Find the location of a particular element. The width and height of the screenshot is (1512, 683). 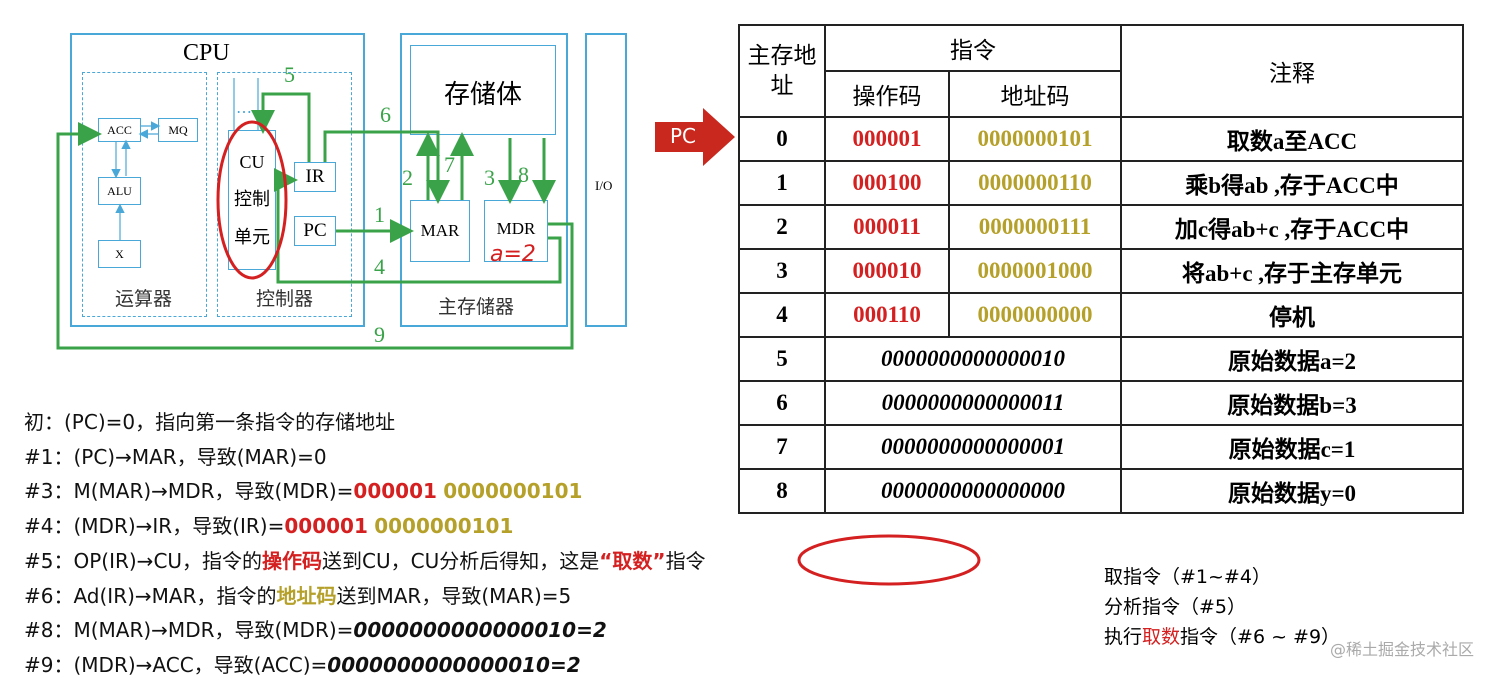

header-comment: 注释 is located at coordinates (1292, 71).